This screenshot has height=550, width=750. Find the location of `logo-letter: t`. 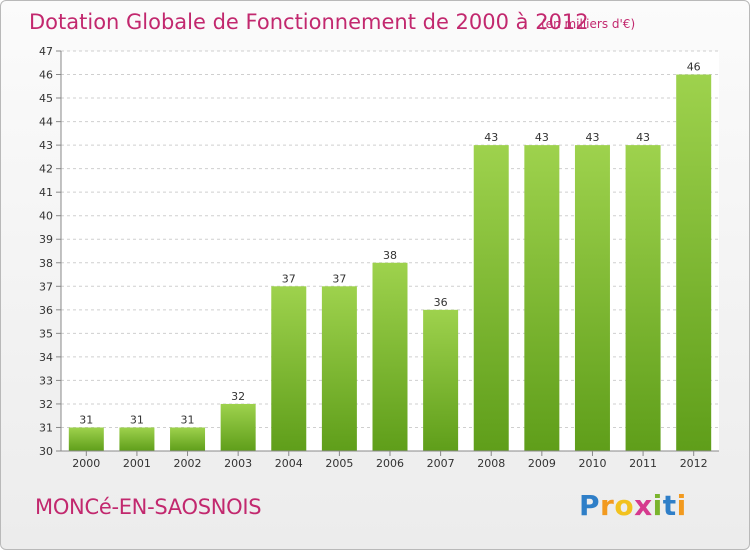

logo-letter: t is located at coordinates (669, 505).